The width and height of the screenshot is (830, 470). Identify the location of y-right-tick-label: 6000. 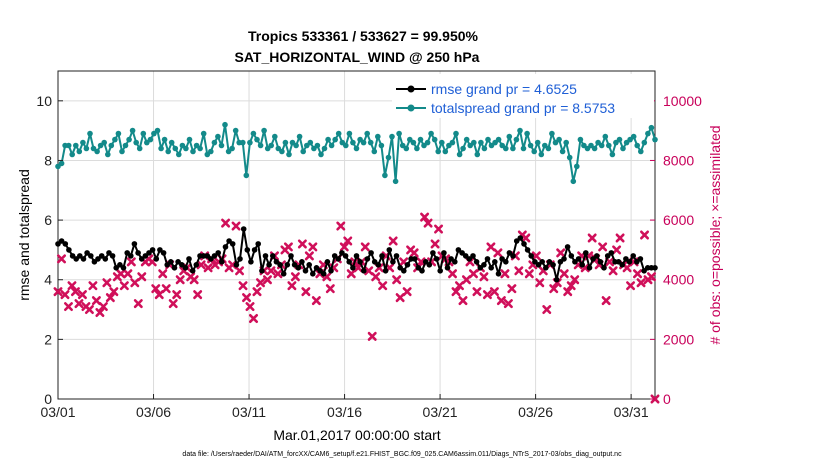
(678, 220).